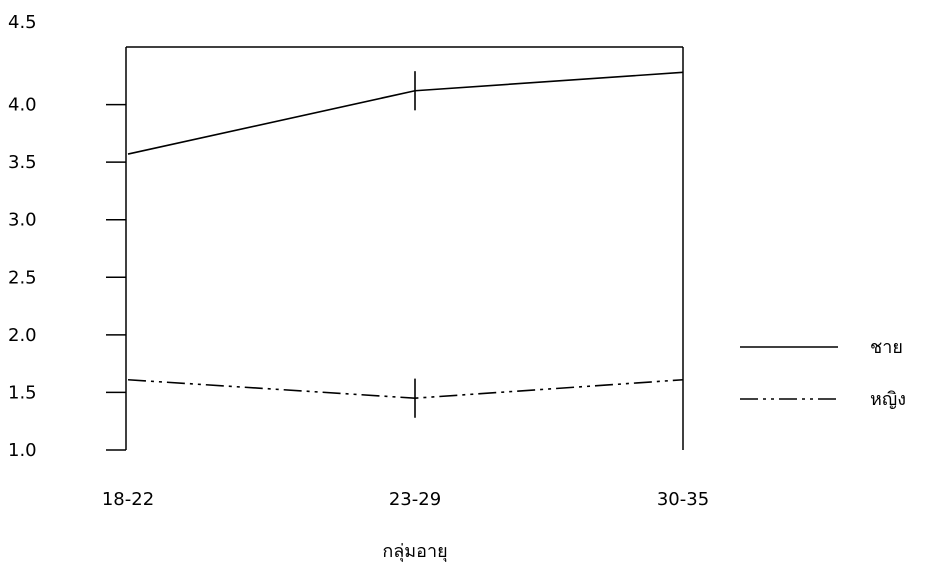  I want to click on x-axis-title: กลุ่มอายุ, so click(414, 551).